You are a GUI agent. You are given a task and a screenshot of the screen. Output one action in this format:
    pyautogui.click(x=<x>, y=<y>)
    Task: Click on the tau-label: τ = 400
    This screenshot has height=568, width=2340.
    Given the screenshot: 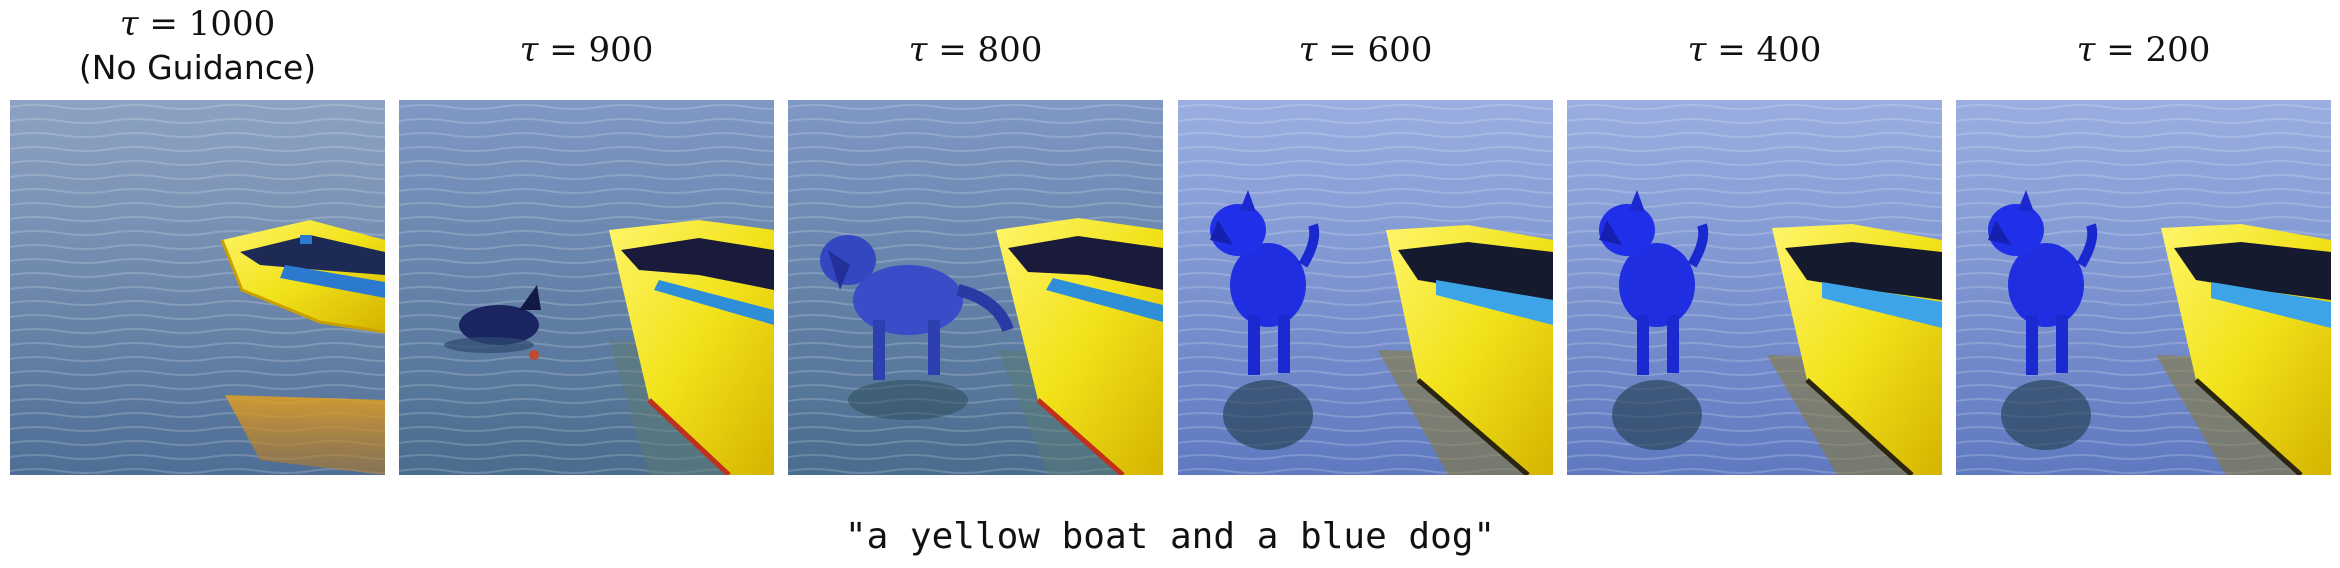 What is the action you would take?
    pyautogui.click(x=1754, y=50)
    